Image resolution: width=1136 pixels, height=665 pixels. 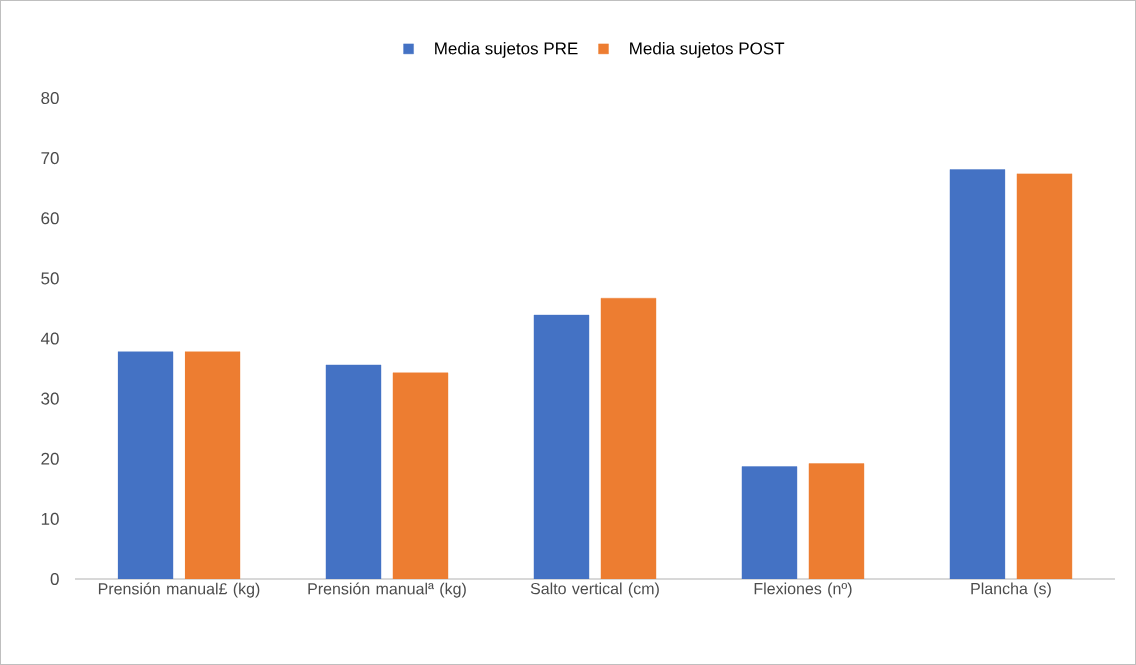 I want to click on x-tick-label: Plancha (s), so click(x=1011, y=590).